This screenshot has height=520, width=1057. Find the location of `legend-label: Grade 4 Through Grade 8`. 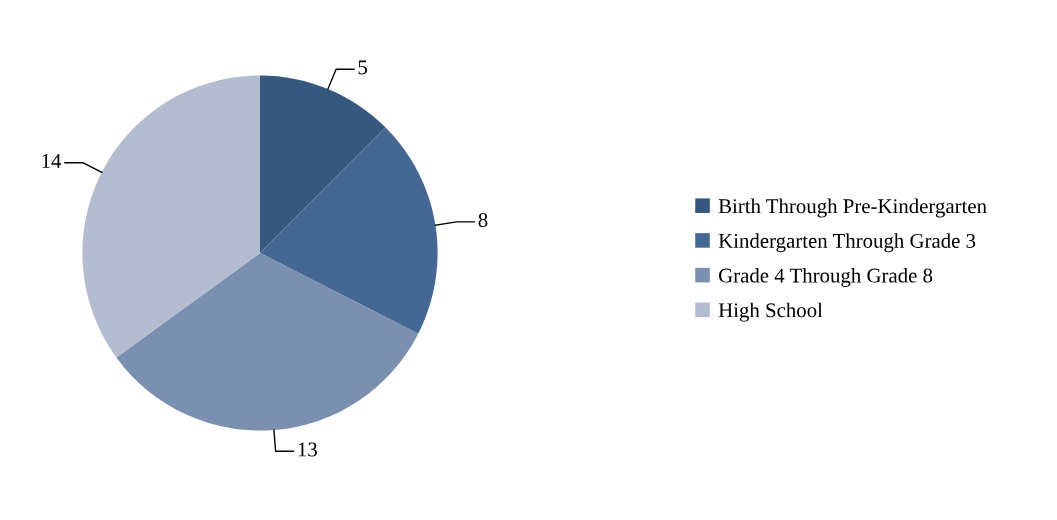

legend-label: Grade 4 Through Grade 8 is located at coordinates (826, 277).